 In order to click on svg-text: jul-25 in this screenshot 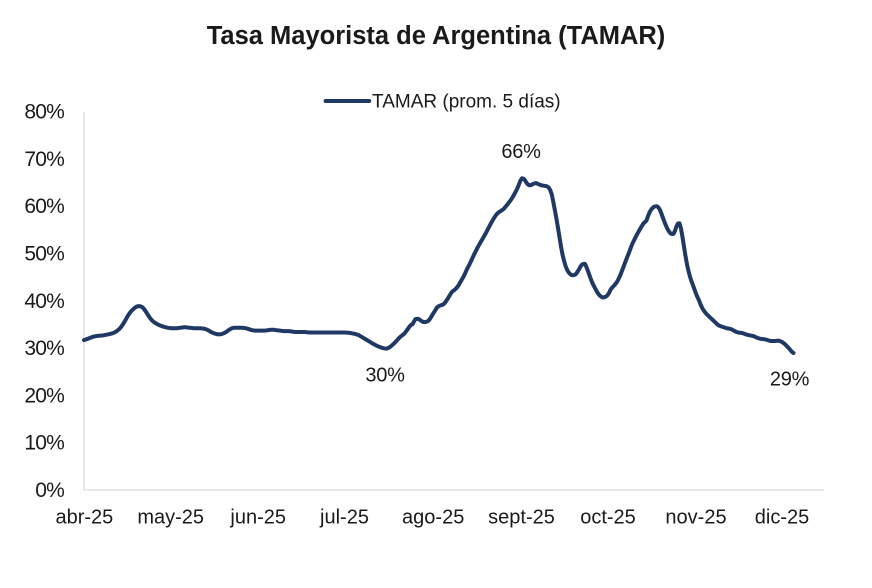, I will do `click(344, 518)`.